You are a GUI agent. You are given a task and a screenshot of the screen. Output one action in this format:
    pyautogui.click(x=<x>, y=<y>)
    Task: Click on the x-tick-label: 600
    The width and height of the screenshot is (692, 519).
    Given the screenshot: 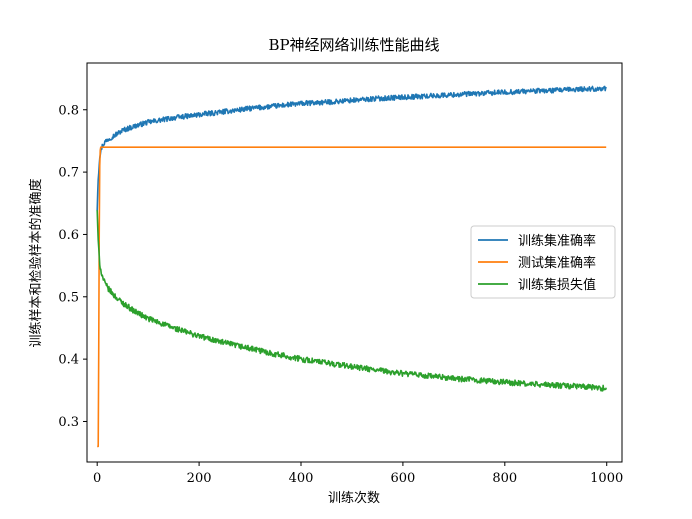 What is the action you would take?
    pyautogui.click(x=402, y=478)
    